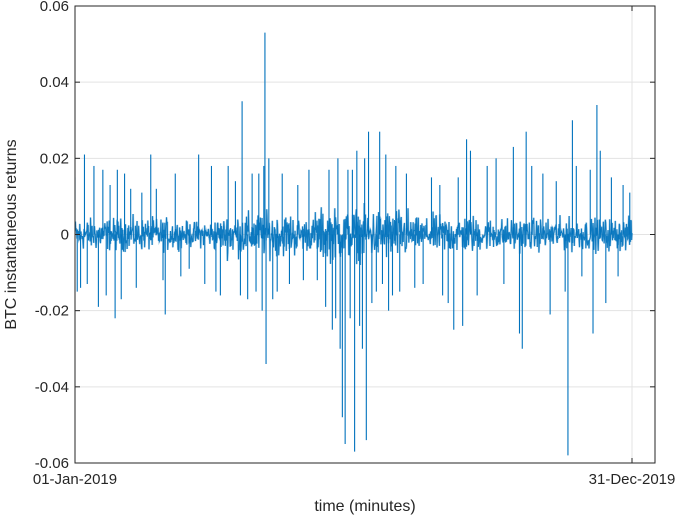  What do you see at coordinates (52, 311) in the screenshot?
I see `y-tick-label: -0.02` at bounding box center [52, 311].